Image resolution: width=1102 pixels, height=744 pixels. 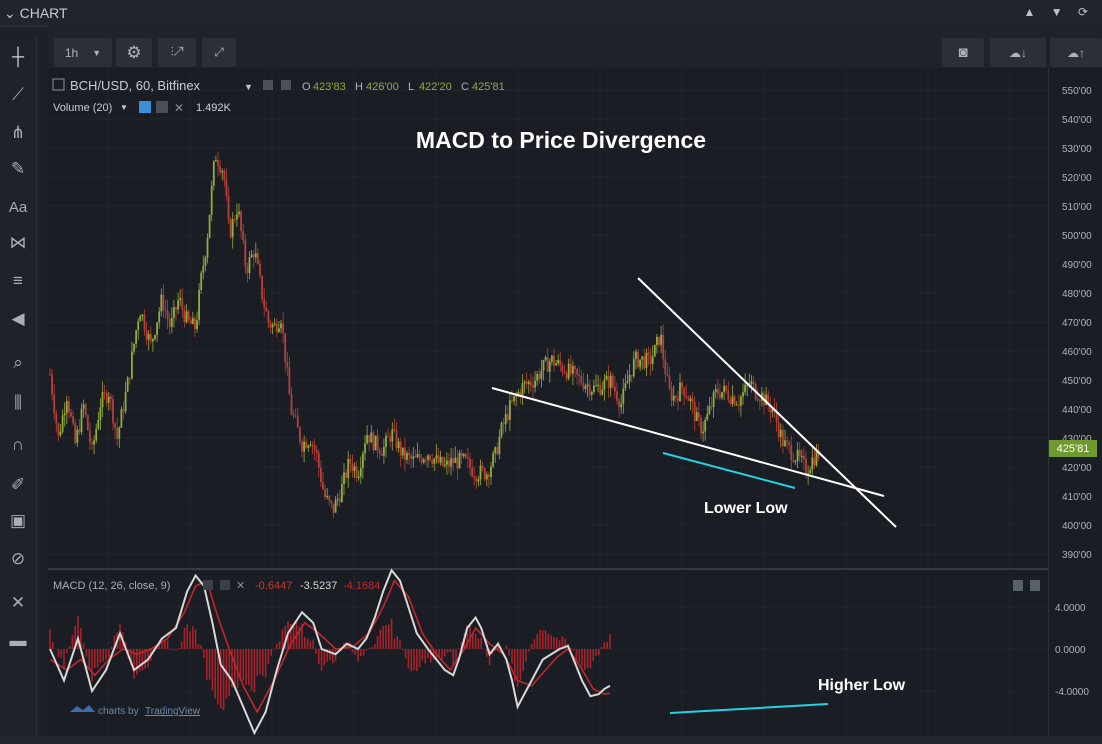 I want to click on zoom-icon: ⌕, so click(x=18, y=362).